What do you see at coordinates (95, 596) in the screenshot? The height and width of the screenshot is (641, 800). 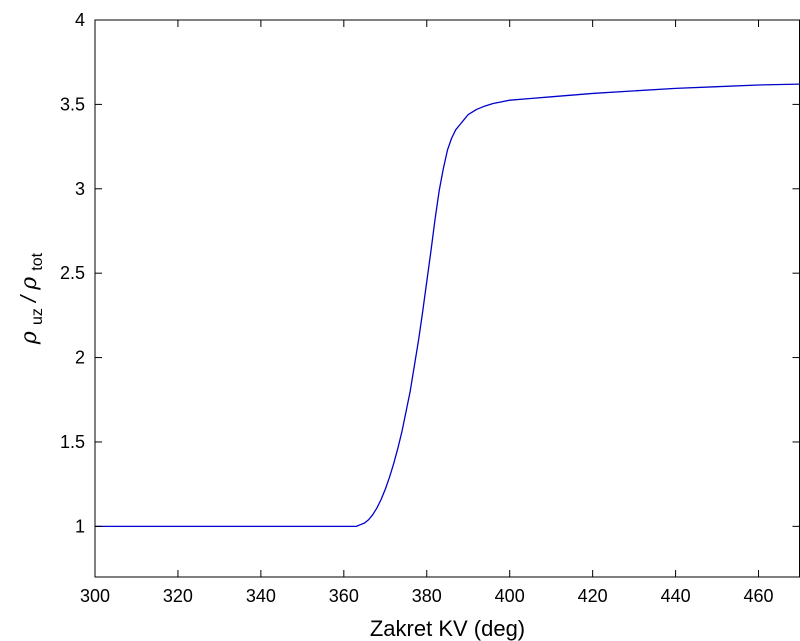 I see `x-tick-label: 300` at bounding box center [95, 596].